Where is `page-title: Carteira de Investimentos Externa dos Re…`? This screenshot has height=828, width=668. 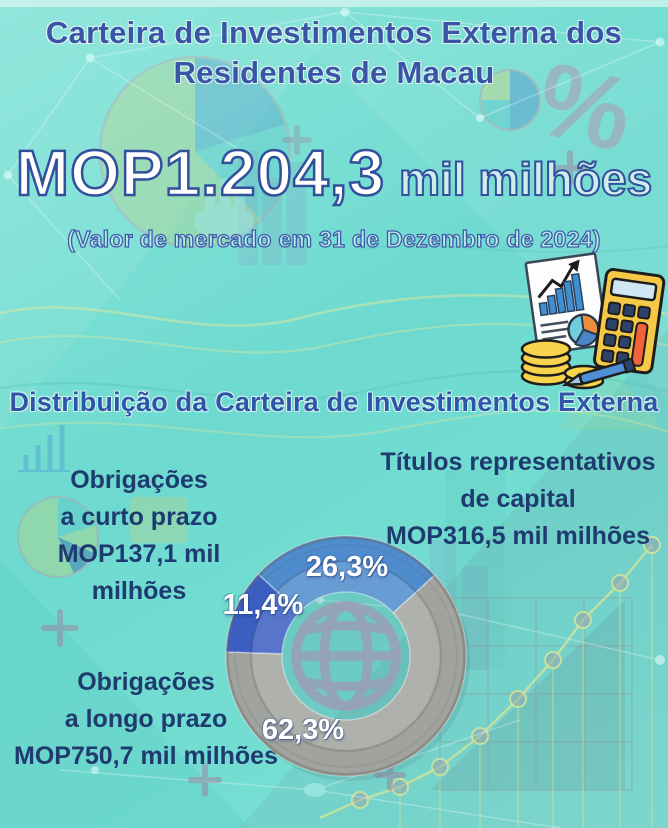 page-title: Carteira de Investimentos Externa dos Re… is located at coordinates (334, 53).